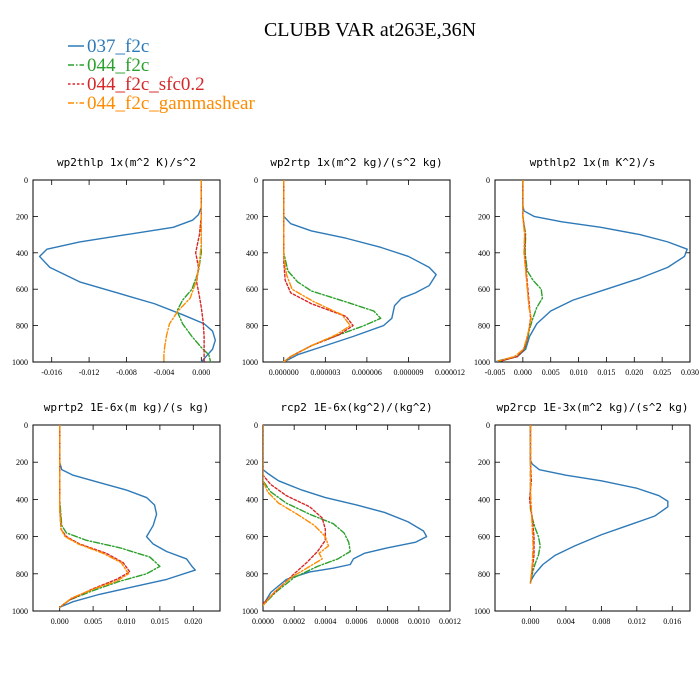  I want to click on y-tick-label-1-2: 400, so click(252, 253).